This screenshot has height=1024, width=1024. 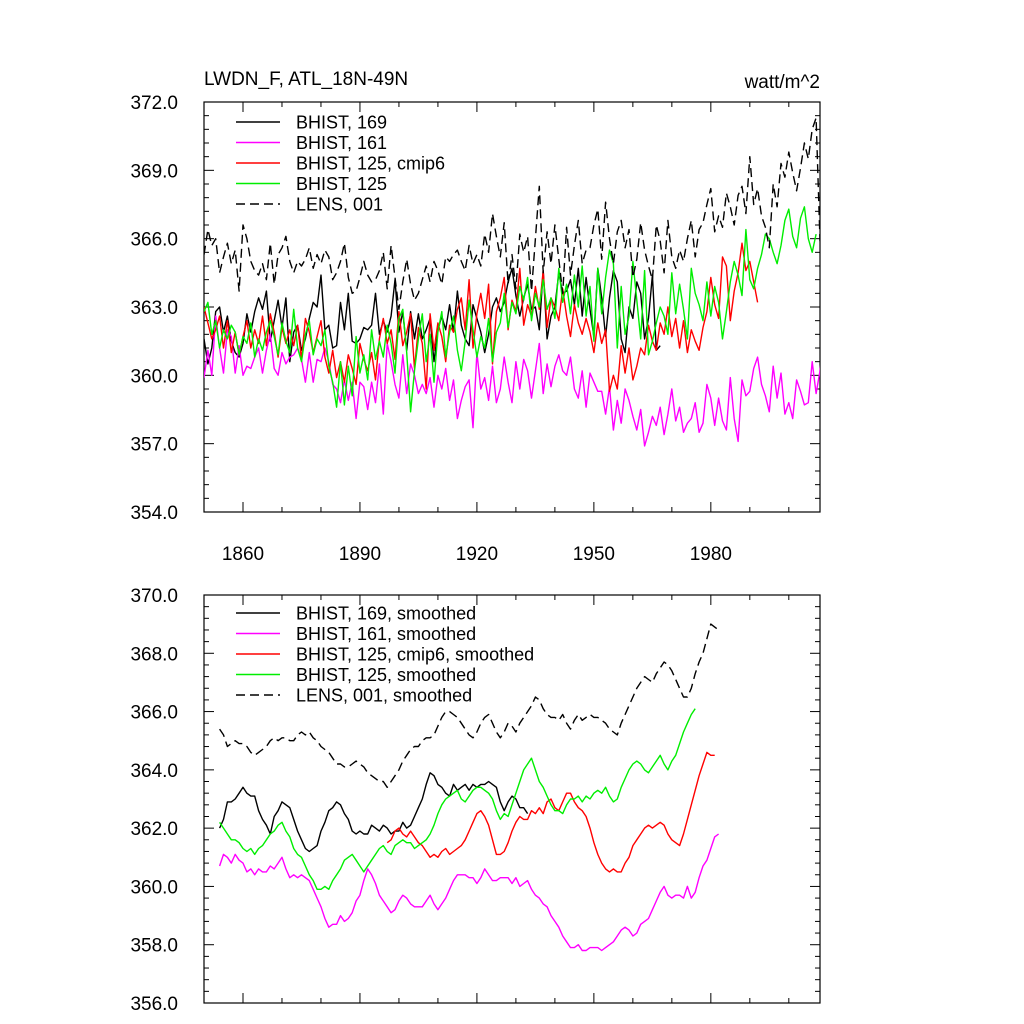 I want to click on legend-label: BHIST, 125, cmip6, smoothed, so click(x=415, y=655).